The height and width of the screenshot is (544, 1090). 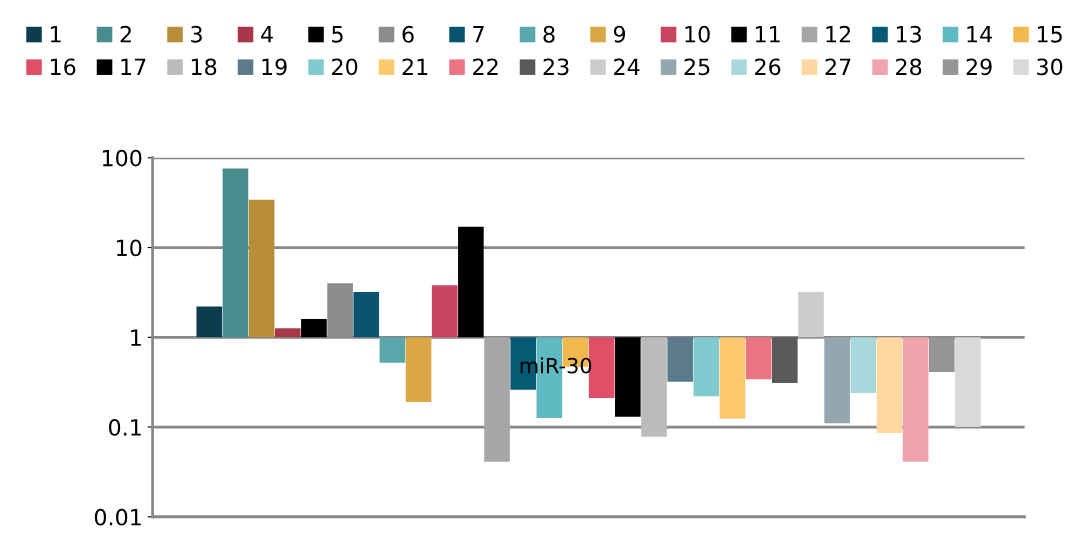 What do you see at coordinates (908, 34) in the screenshot?
I see `legend-label: 13` at bounding box center [908, 34].